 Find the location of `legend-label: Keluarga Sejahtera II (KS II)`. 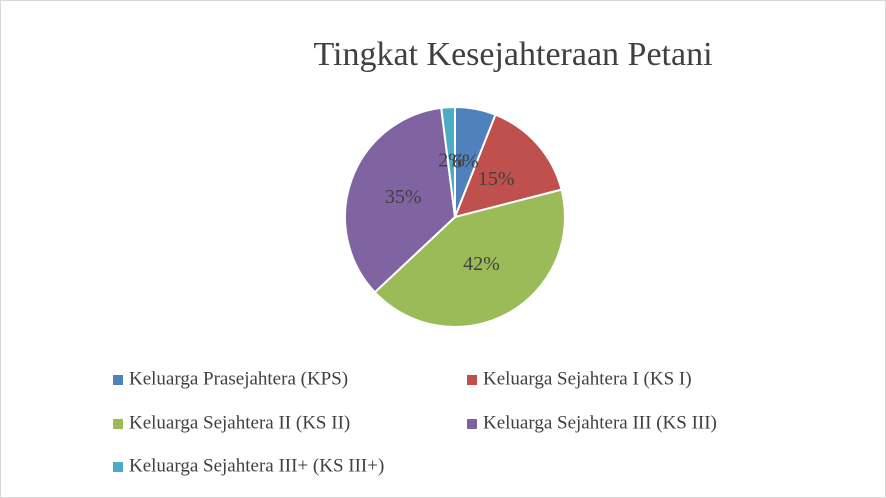

legend-label: Keluarga Sejahtera II (KS II) is located at coordinates (239, 422).